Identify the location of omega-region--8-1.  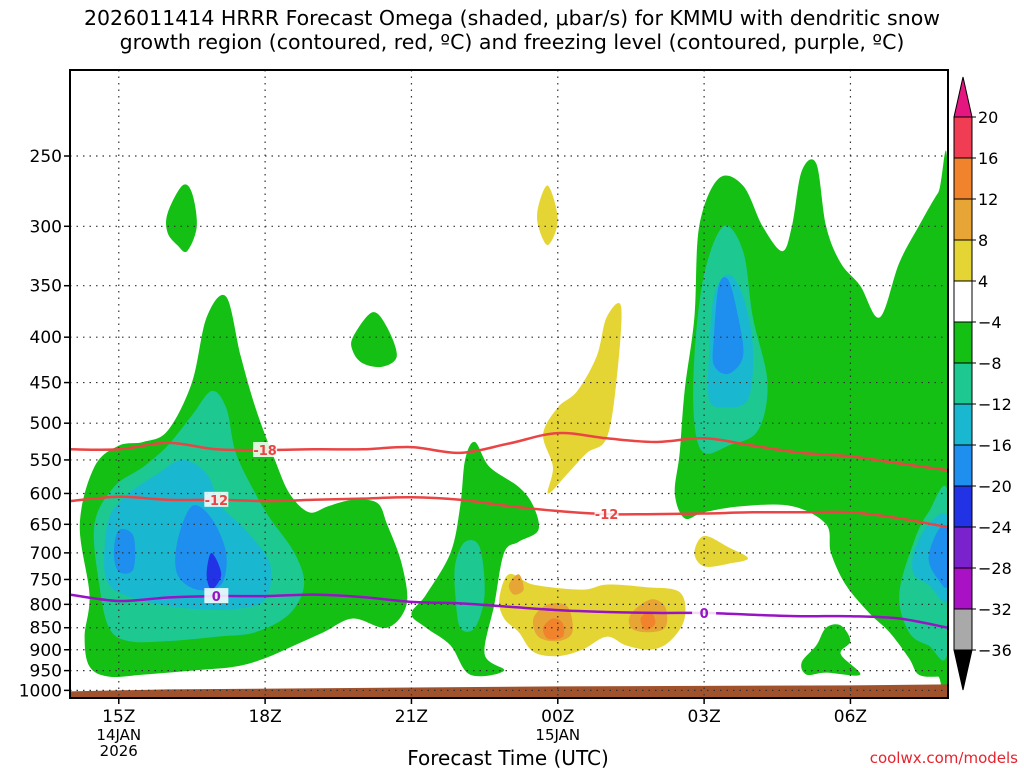
(181, 218).